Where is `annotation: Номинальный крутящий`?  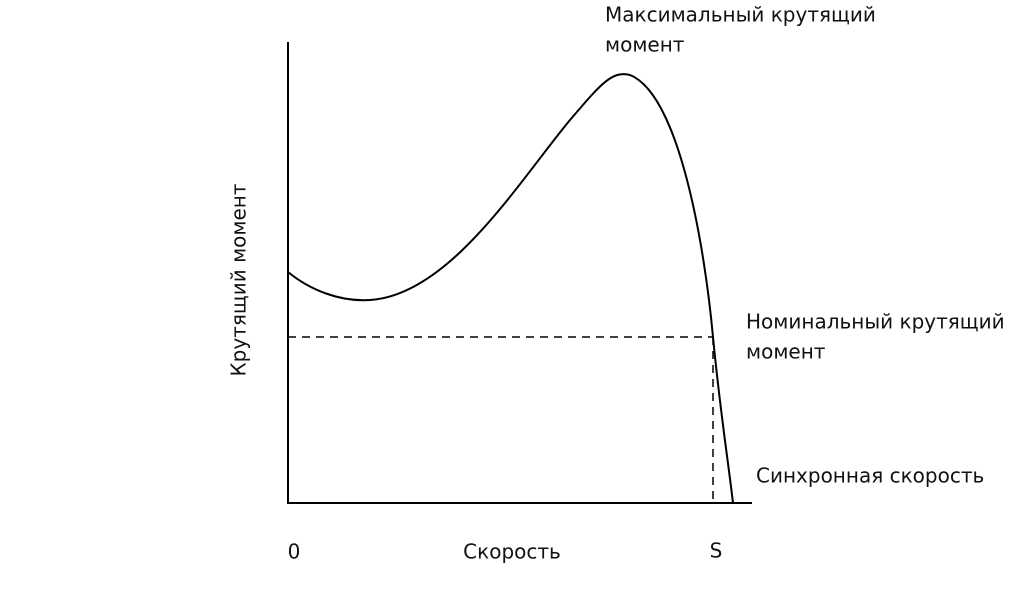
annotation: Номинальный крутящий is located at coordinates (875, 322).